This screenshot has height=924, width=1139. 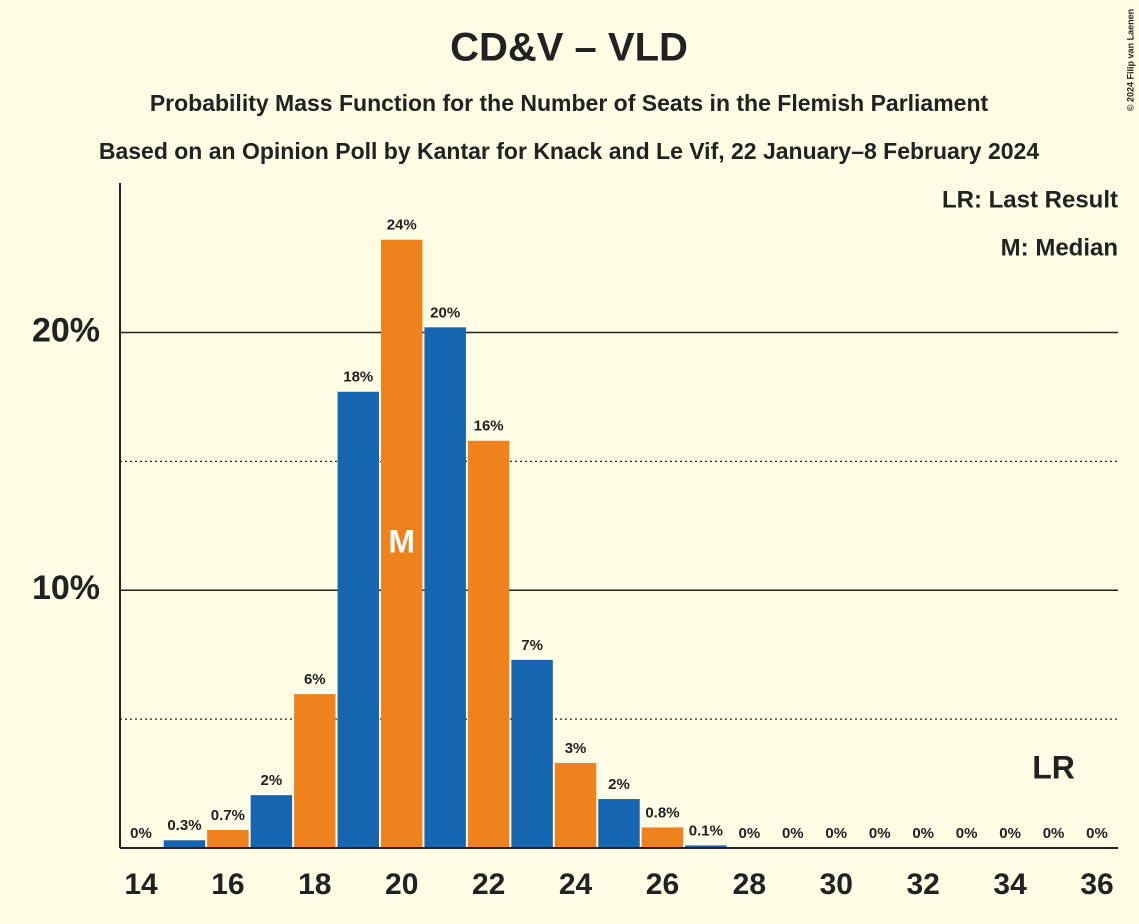 I want to click on value-label: 20%, so click(x=445, y=312).